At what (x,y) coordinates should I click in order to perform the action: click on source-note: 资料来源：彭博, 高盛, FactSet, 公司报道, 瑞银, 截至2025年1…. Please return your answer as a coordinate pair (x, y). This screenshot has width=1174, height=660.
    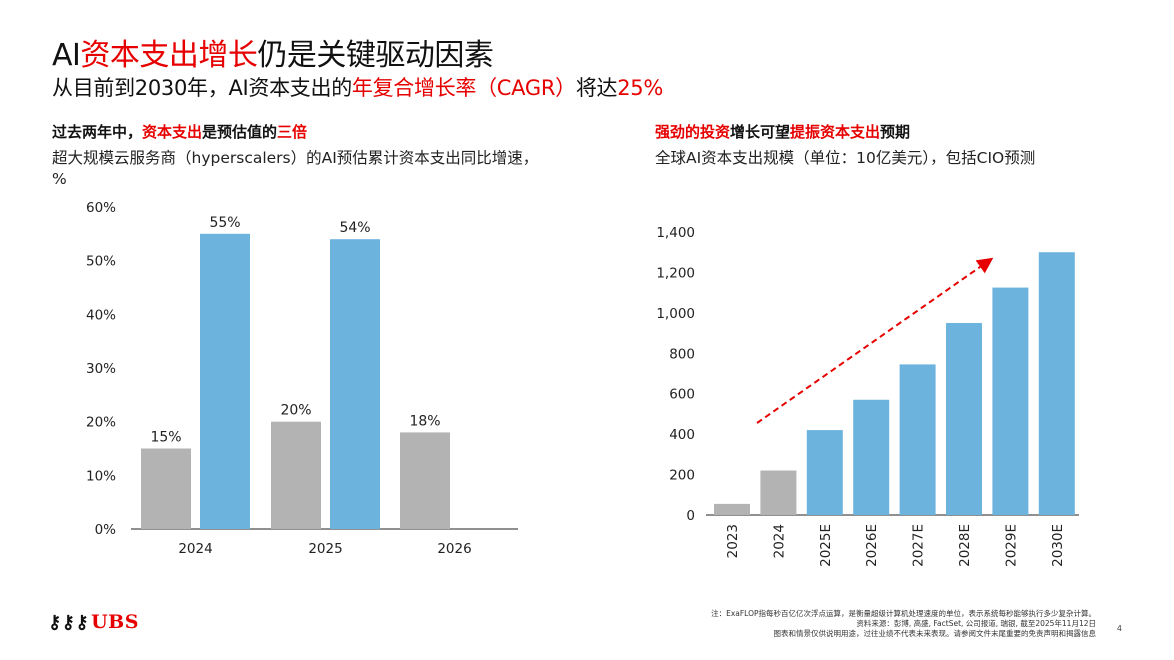
    Looking at the image, I should click on (976, 623).